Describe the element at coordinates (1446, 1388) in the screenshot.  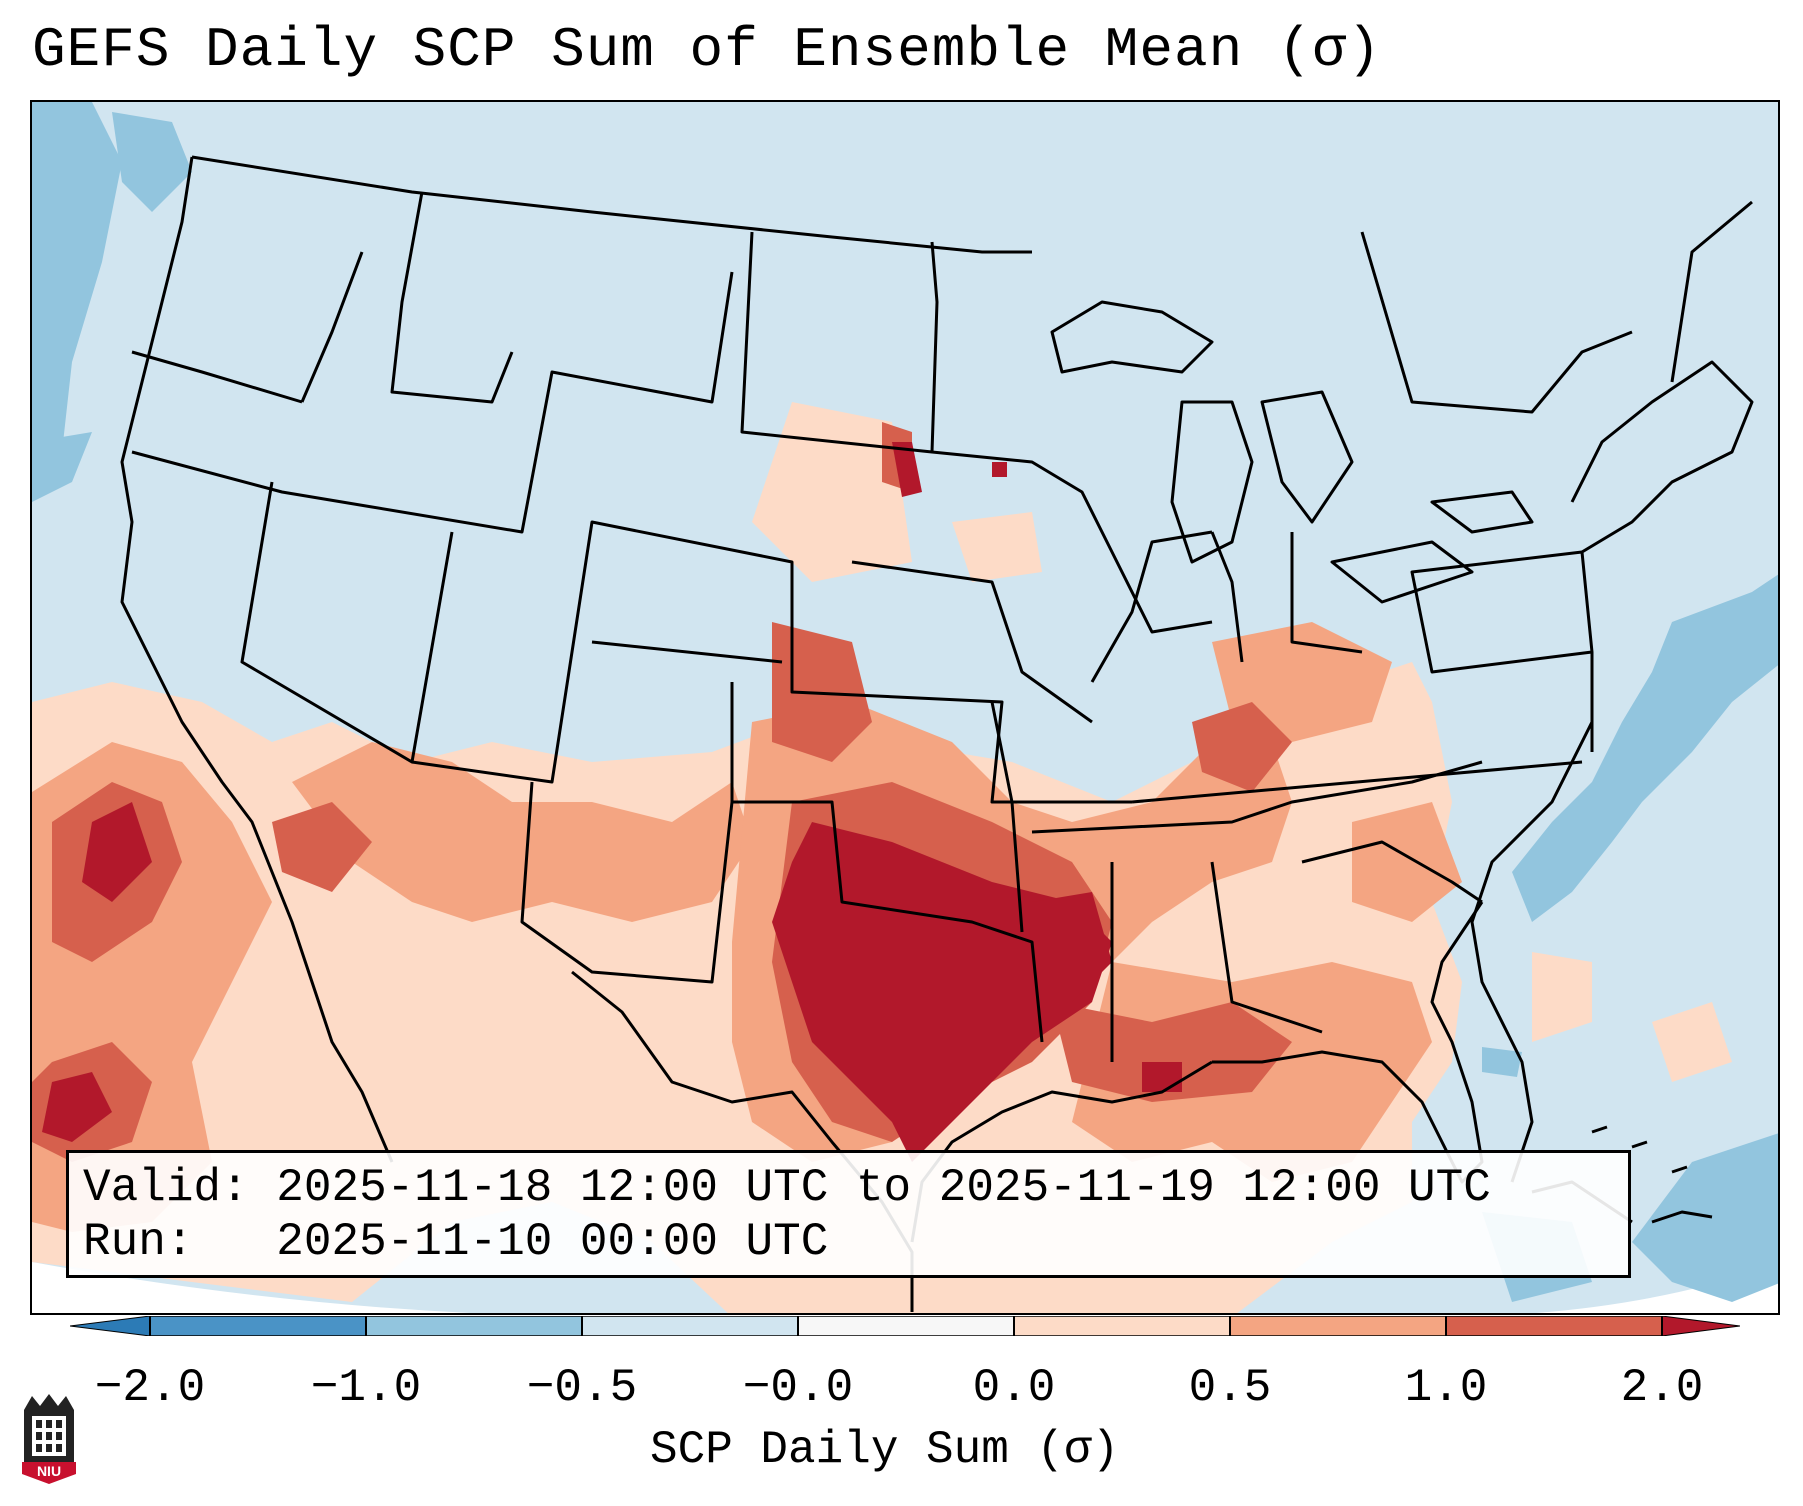
I see `colorbar-tick-label: 1.0` at that location.